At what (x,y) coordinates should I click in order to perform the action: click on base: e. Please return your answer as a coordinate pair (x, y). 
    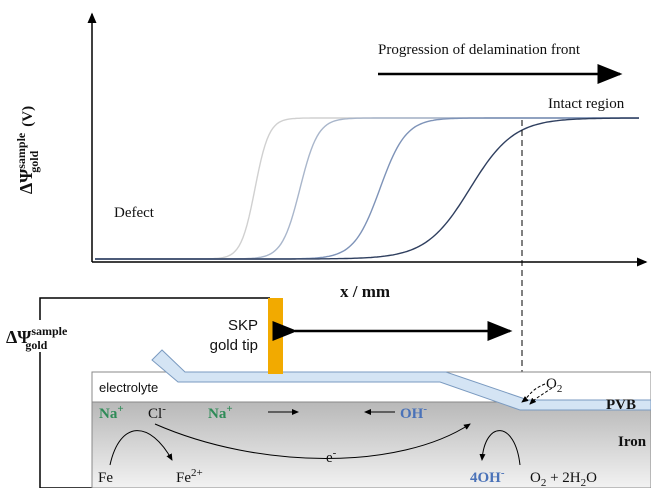
    Looking at the image, I should click on (329, 458).